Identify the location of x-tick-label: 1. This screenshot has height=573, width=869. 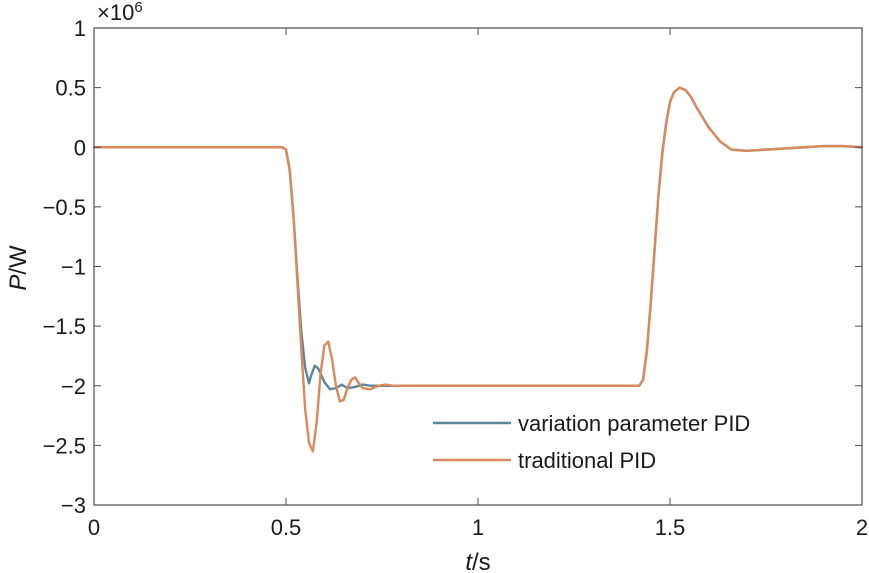
(478, 527).